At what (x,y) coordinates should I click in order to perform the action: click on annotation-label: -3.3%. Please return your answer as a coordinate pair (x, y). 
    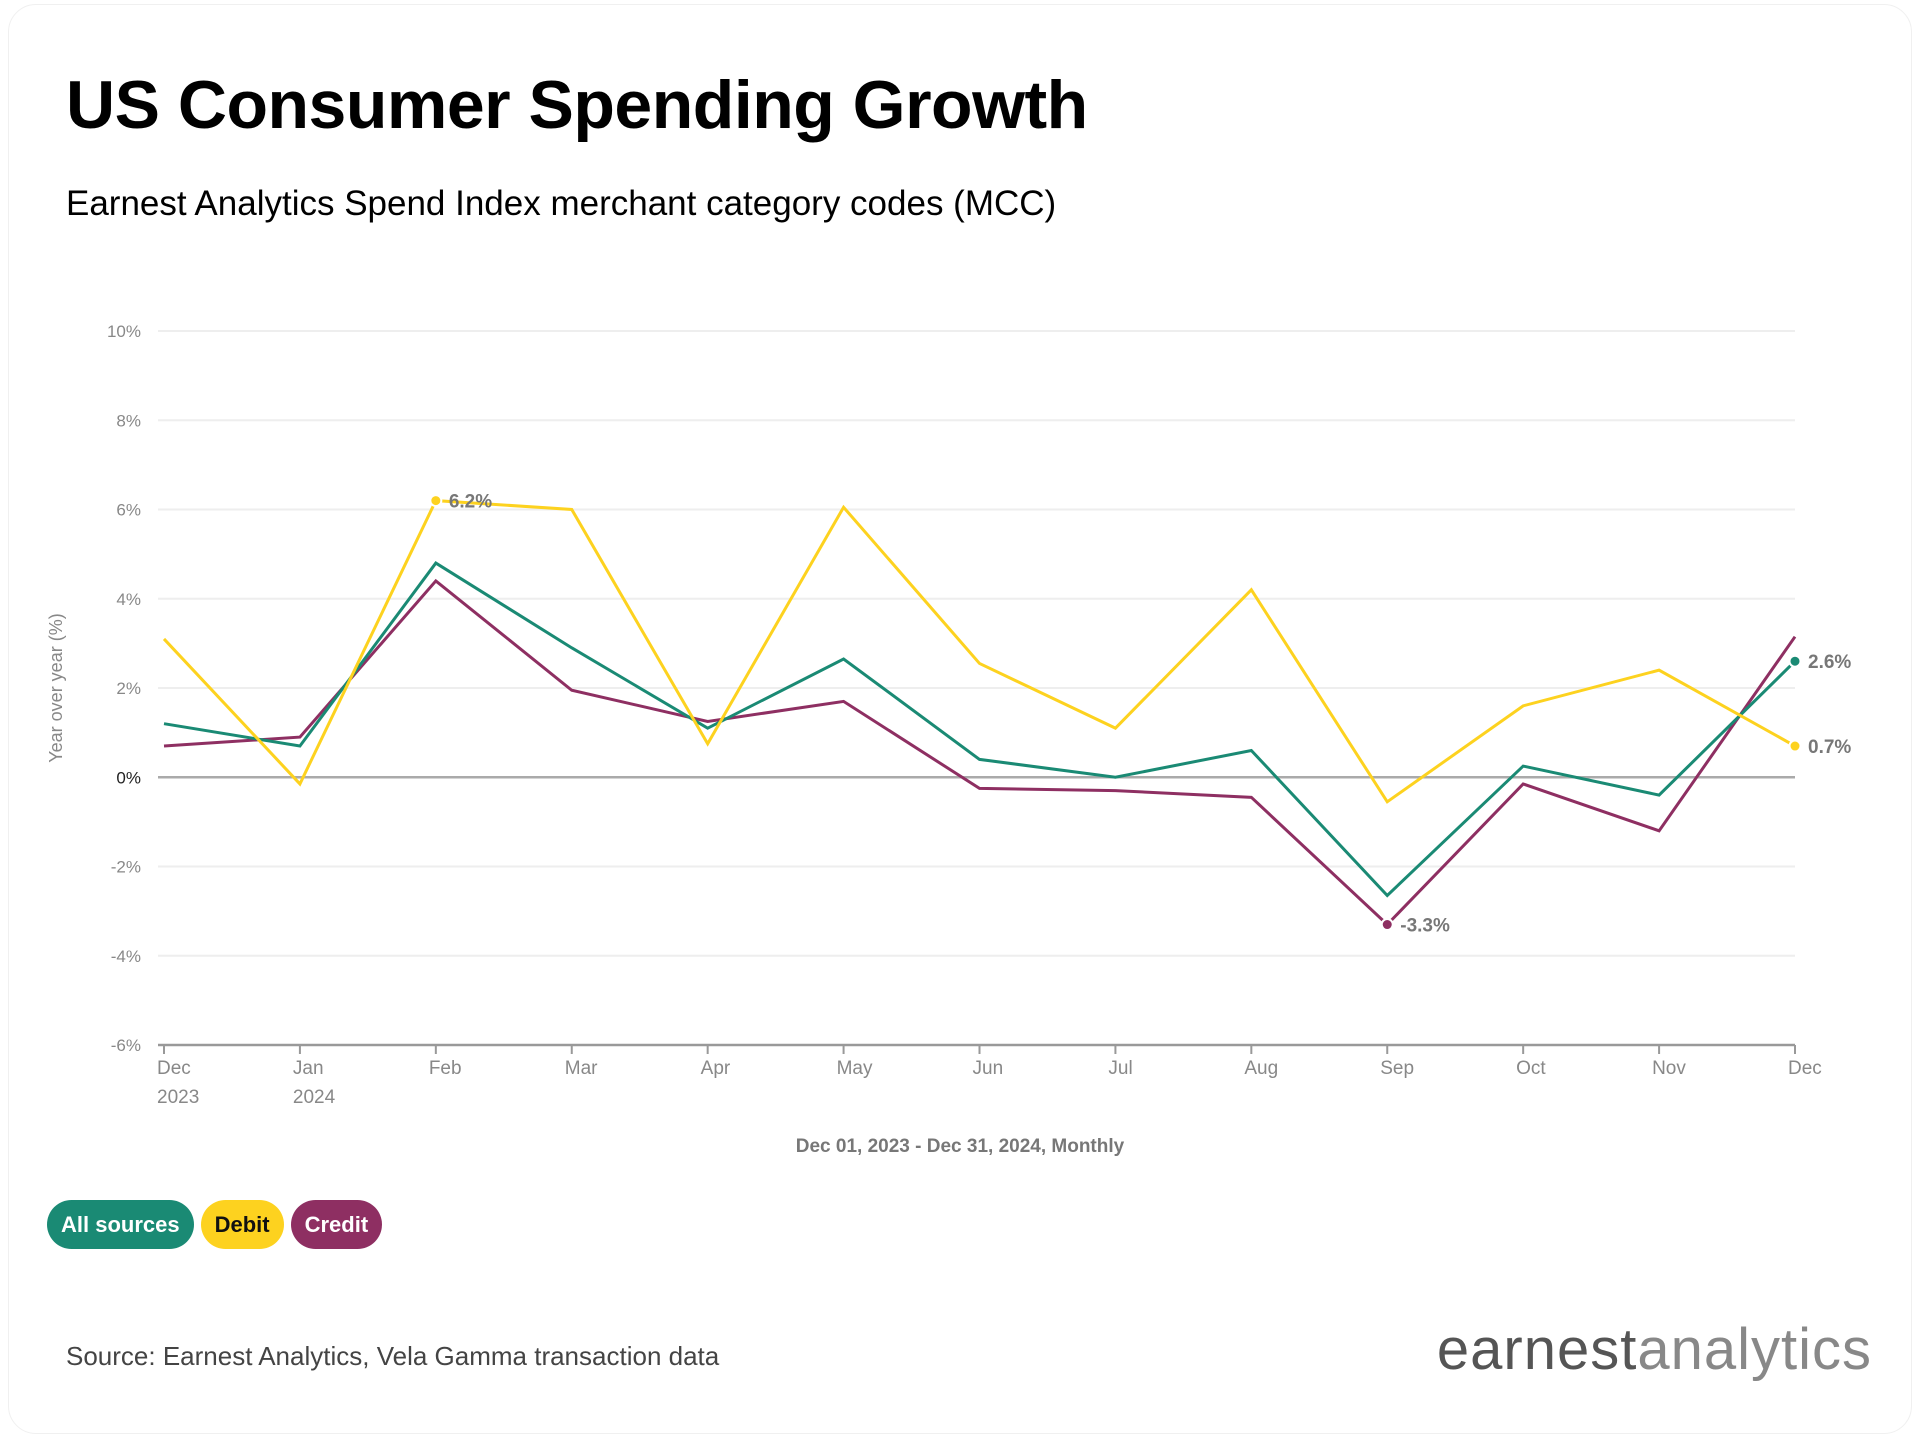
    Looking at the image, I should click on (1425, 926).